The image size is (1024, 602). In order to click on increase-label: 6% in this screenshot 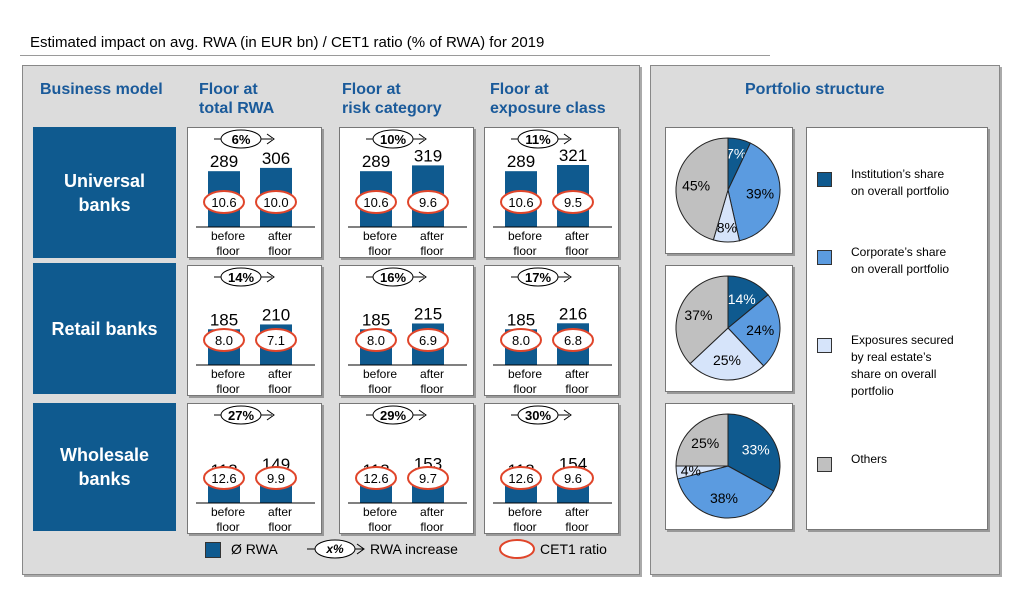, I will do `click(241, 139)`.